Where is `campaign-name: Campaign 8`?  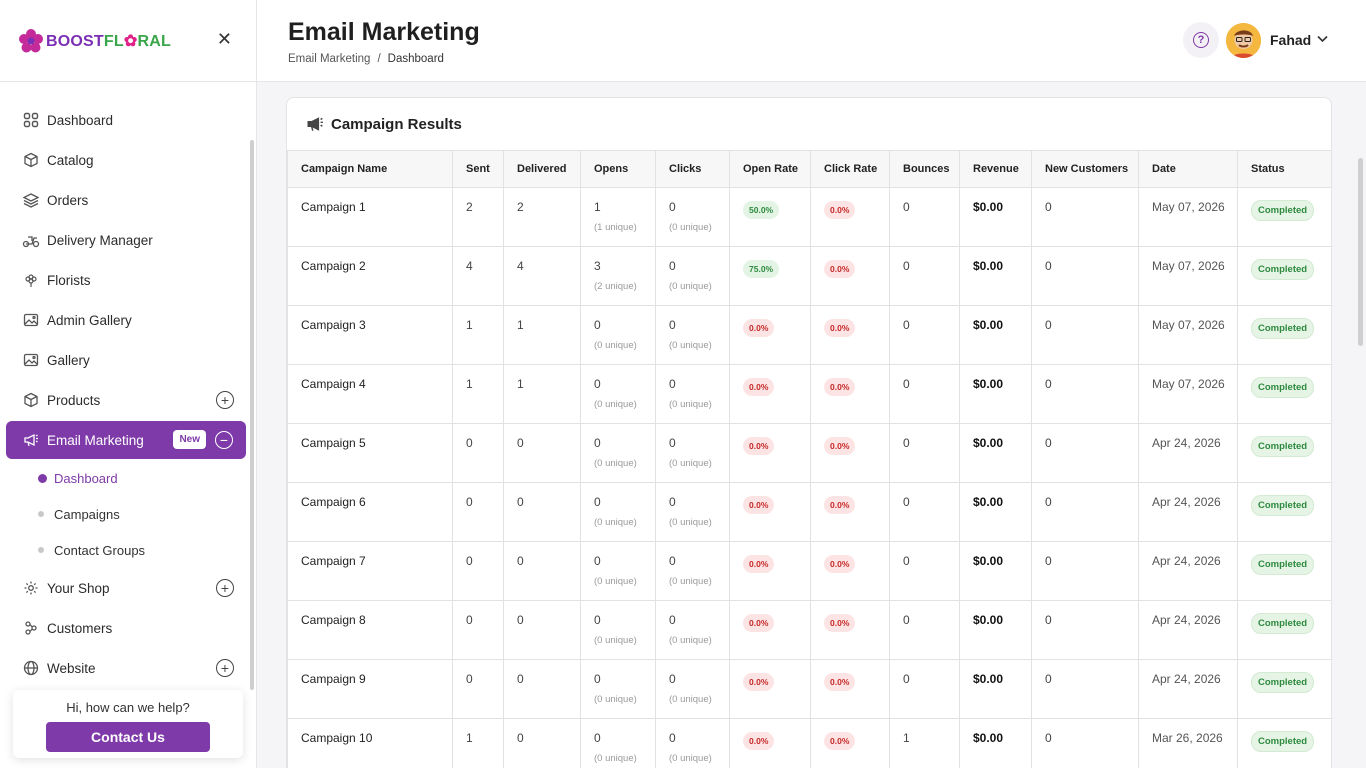 campaign-name: Campaign 8 is located at coordinates (370, 630).